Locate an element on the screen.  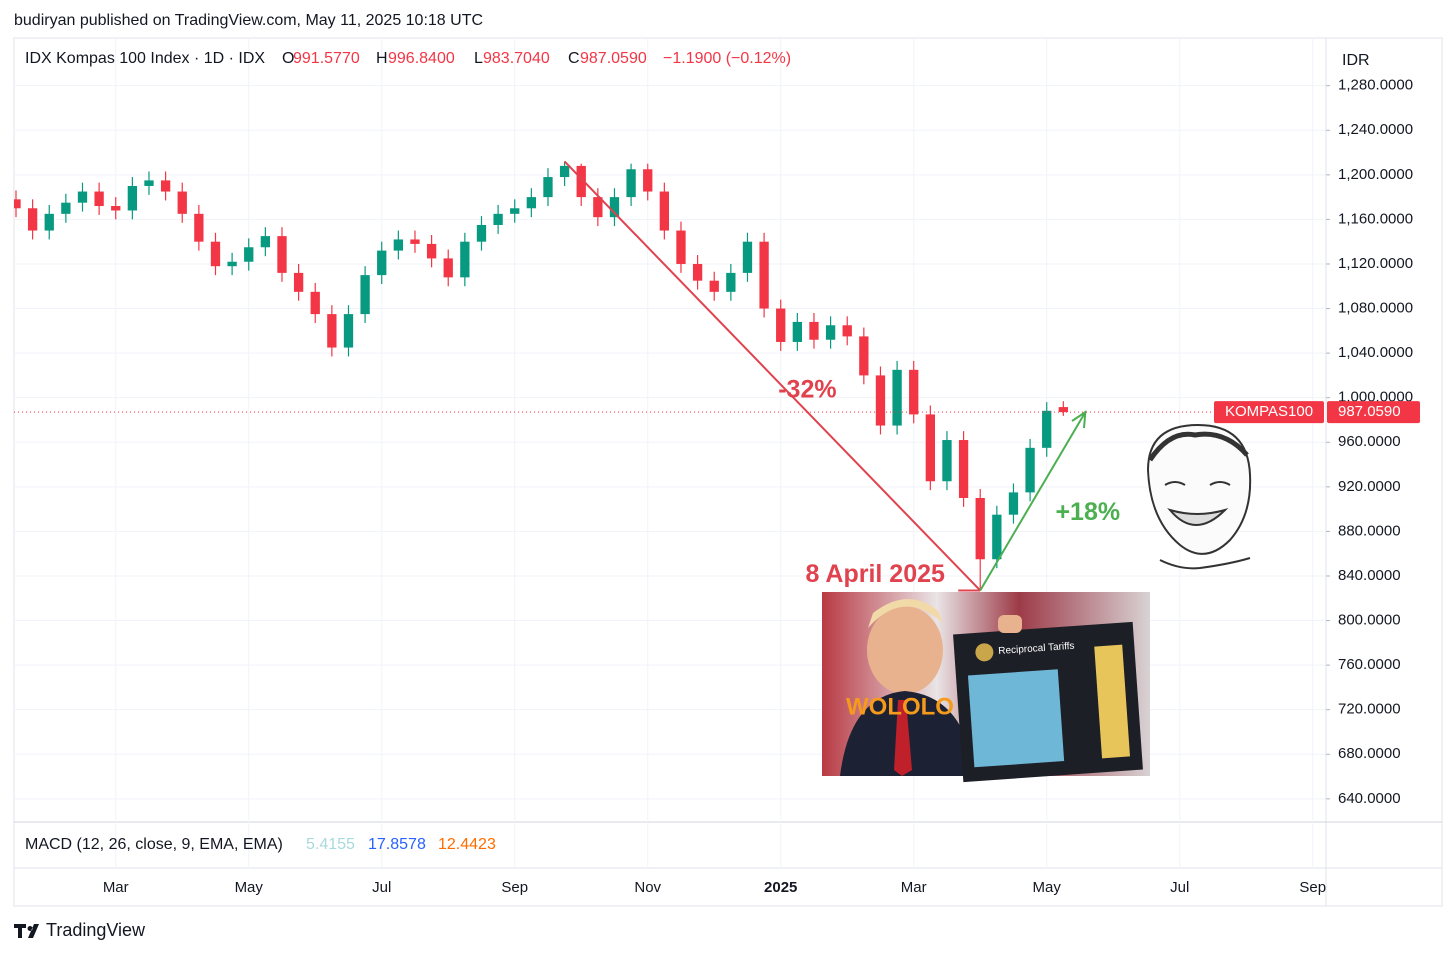
y-tick-label: 1,240.0000 is located at coordinates (1375, 129).